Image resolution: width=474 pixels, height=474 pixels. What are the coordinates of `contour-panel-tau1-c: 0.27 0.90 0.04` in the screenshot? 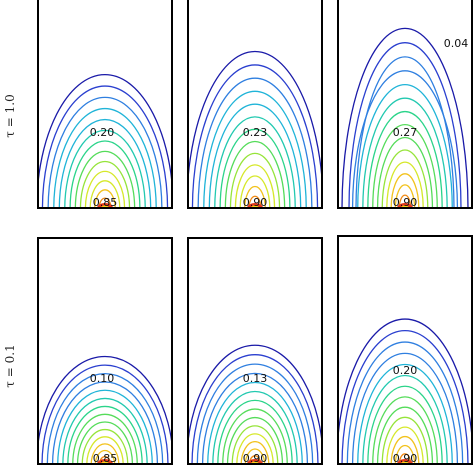 It's located at (405, 104).